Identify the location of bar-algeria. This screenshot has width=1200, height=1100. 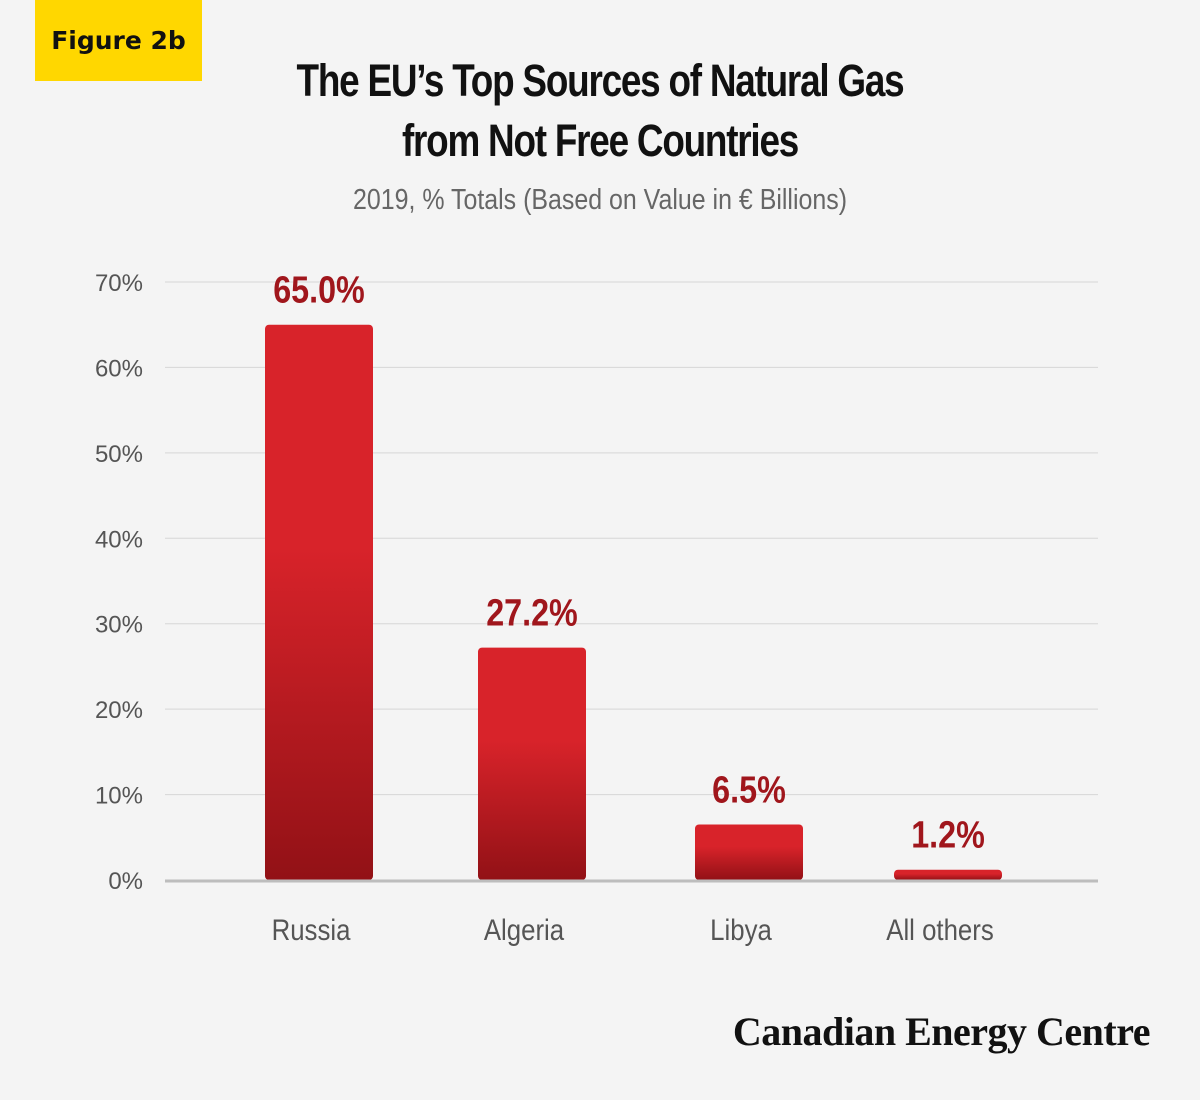
(532, 763).